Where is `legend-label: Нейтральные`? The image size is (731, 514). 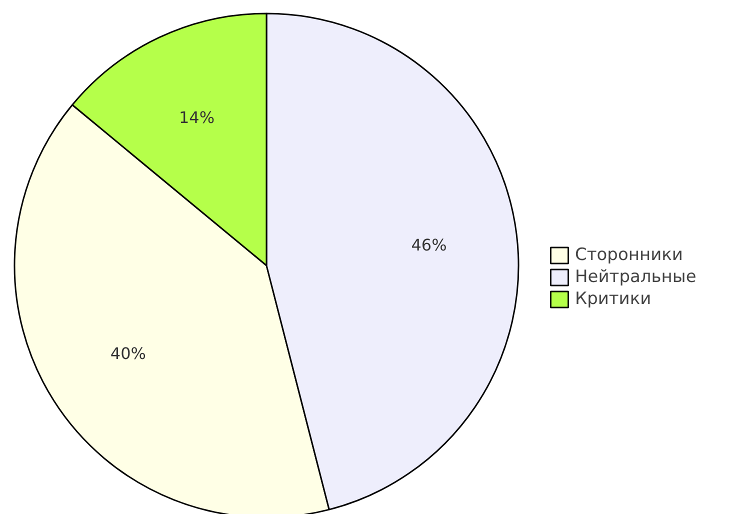 legend-label: Нейтральные is located at coordinates (635, 277).